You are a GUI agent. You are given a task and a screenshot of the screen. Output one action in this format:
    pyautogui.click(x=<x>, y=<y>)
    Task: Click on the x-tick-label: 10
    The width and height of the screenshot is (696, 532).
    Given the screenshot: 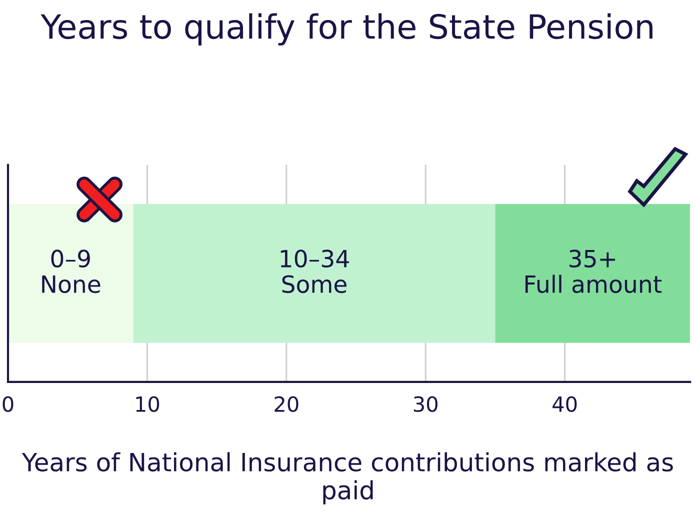 What is the action you would take?
    pyautogui.click(x=148, y=404)
    